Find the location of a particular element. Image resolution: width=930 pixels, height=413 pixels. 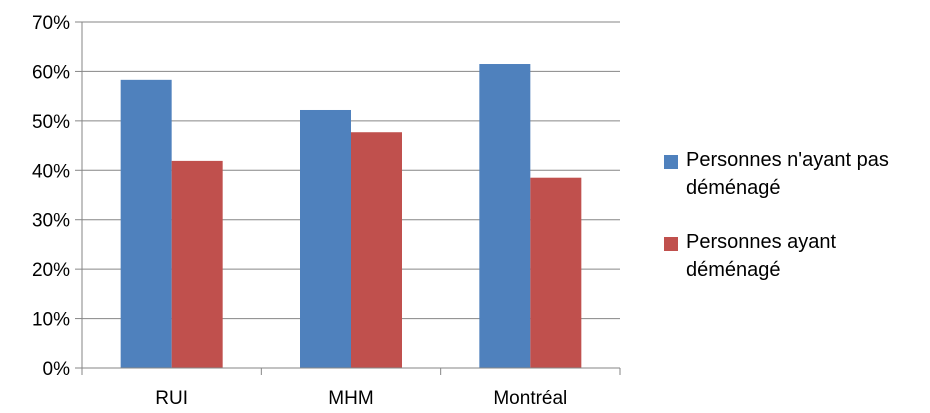

y-tick-label: 40% is located at coordinates (51, 171).